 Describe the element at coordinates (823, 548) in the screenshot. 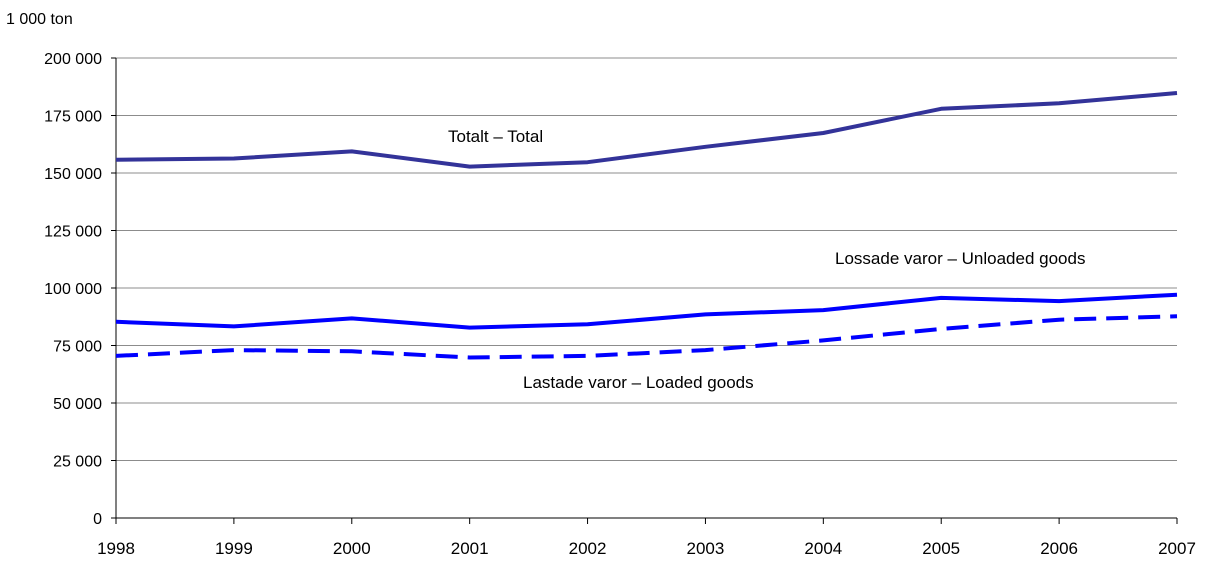

I see `x-tick-label: 2004` at that location.